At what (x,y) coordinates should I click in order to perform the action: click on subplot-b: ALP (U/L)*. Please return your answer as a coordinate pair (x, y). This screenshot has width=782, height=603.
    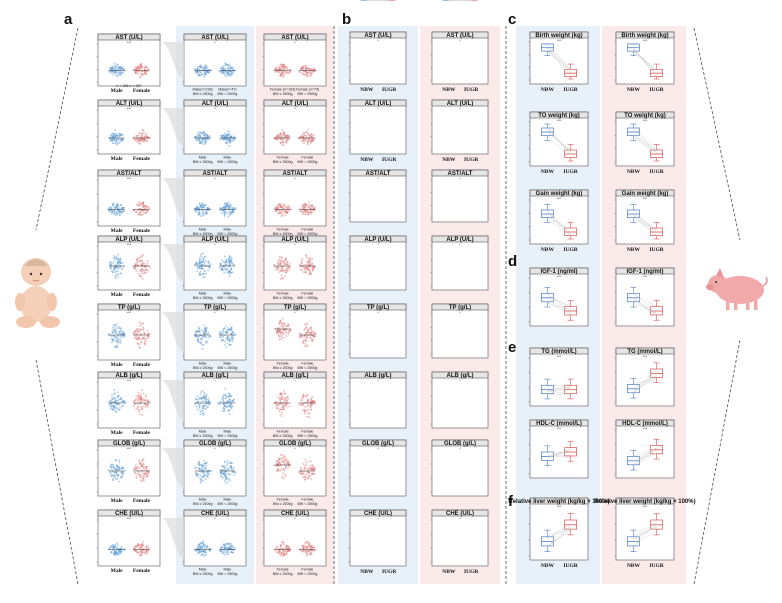
    Looking at the image, I should click on (459, 145).